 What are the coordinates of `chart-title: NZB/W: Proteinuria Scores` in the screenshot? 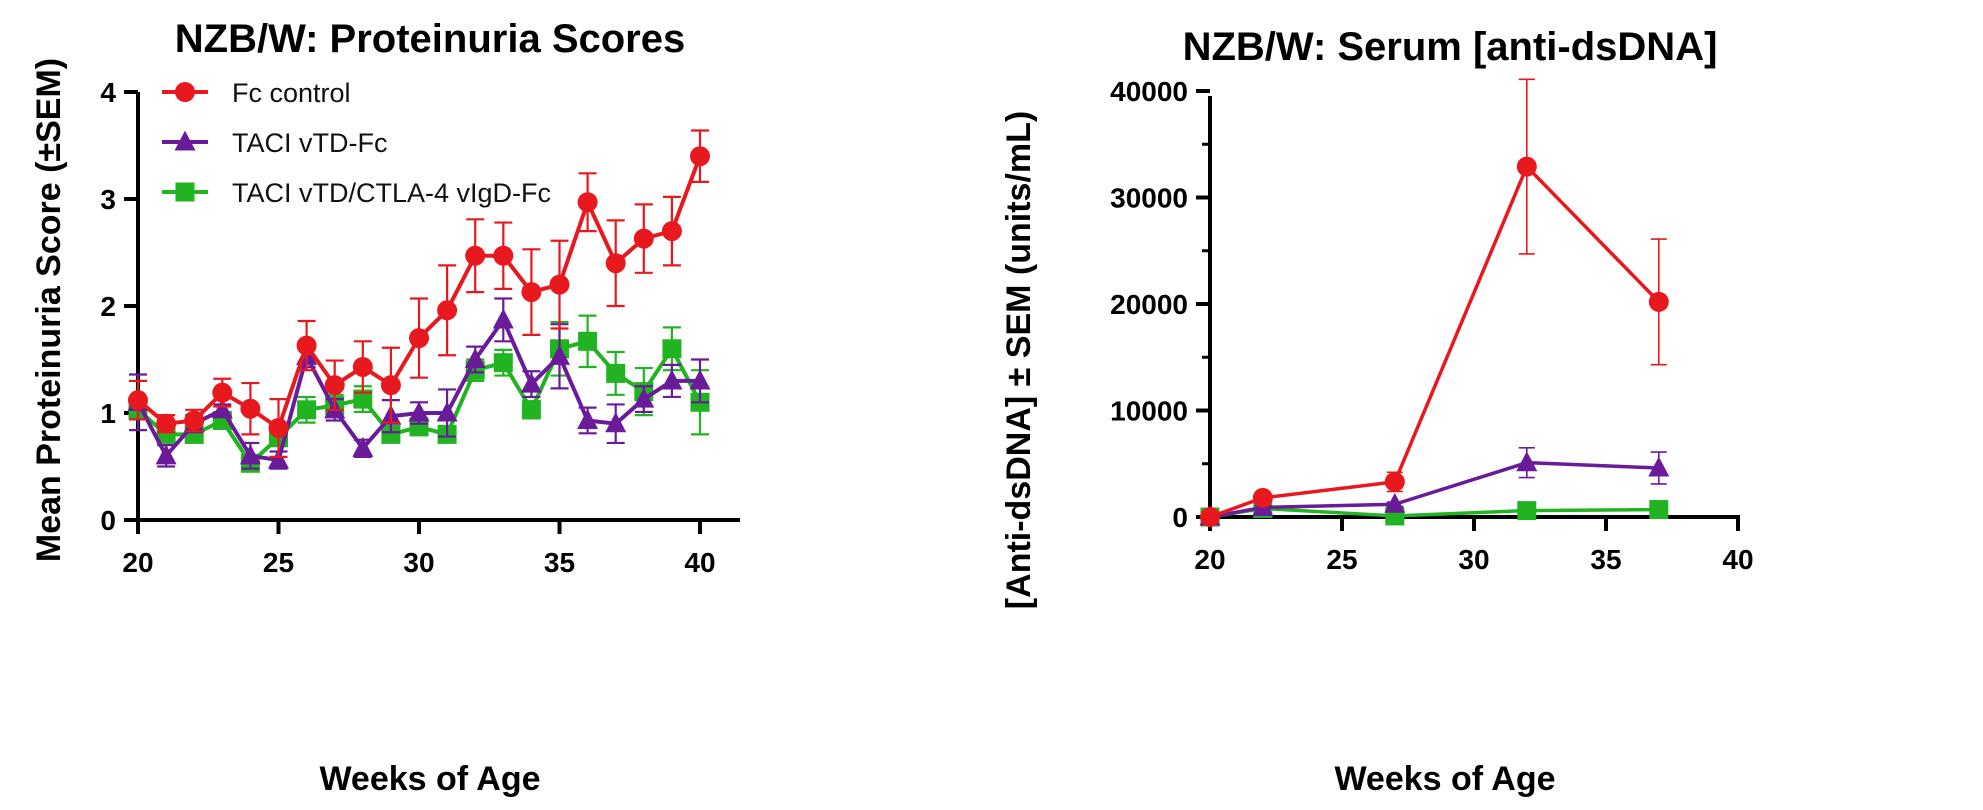 It's located at (430, 39).